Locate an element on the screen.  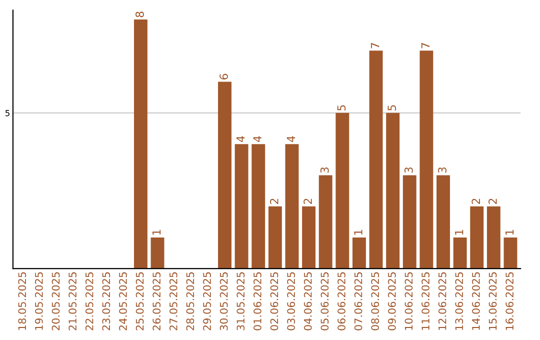
x-tick-label: 20.05.2025 is located at coordinates (56, 301).